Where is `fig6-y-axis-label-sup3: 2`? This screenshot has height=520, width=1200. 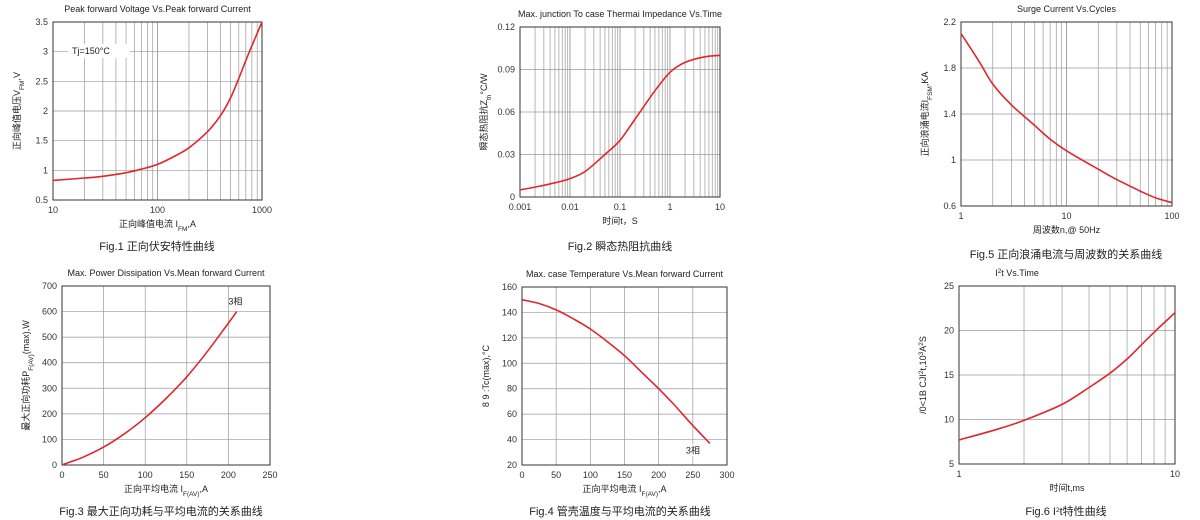 fig6-y-axis-label-sup3: 2 is located at coordinates (921, 344).